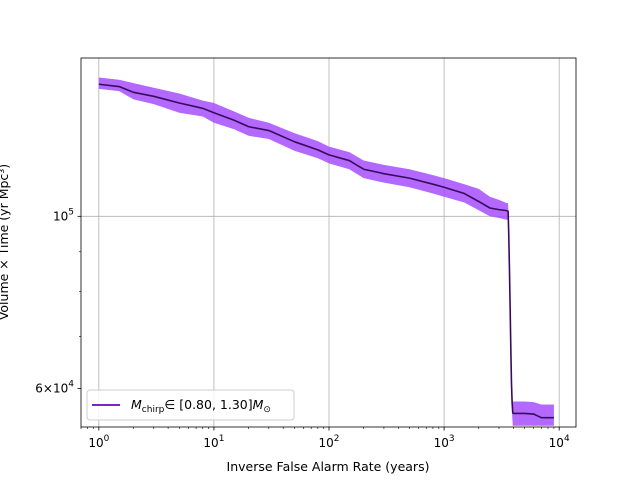 The image size is (640, 480). Describe the element at coordinates (136, 404) in the screenshot. I see `legend-var: M` at that location.